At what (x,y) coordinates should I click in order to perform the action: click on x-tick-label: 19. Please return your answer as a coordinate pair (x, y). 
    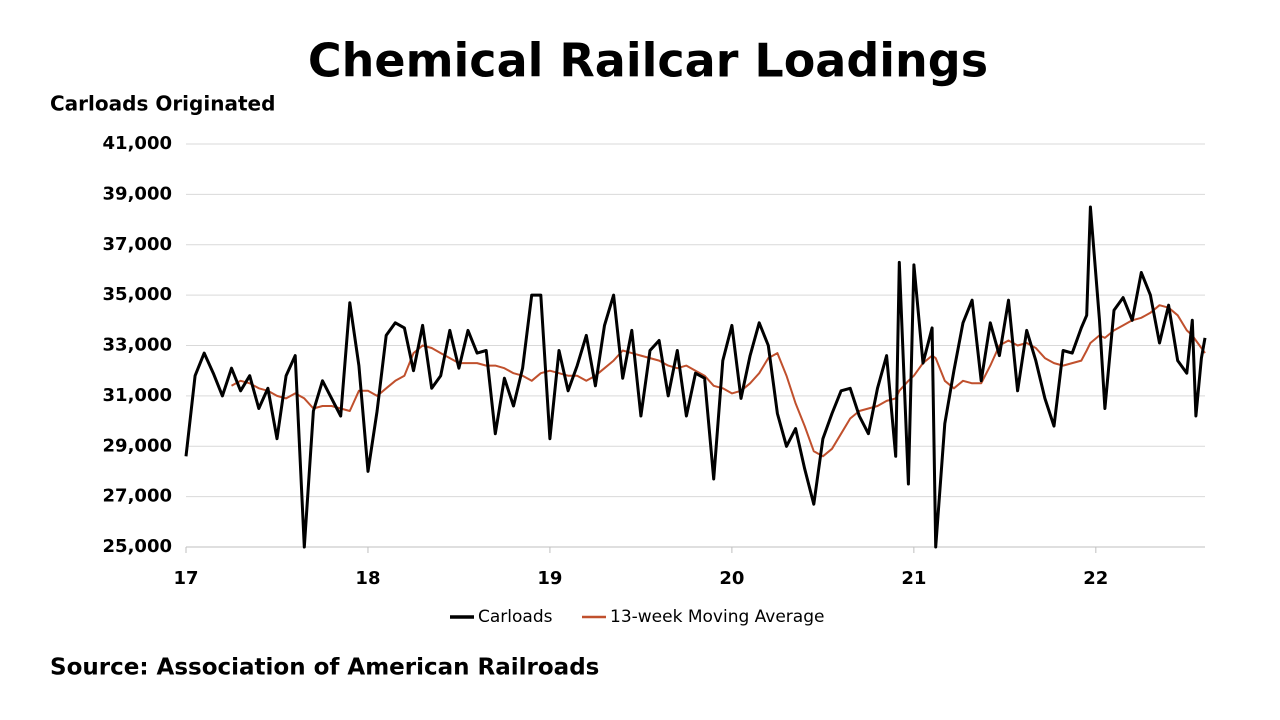
    Looking at the image, I should click on (549, 578).